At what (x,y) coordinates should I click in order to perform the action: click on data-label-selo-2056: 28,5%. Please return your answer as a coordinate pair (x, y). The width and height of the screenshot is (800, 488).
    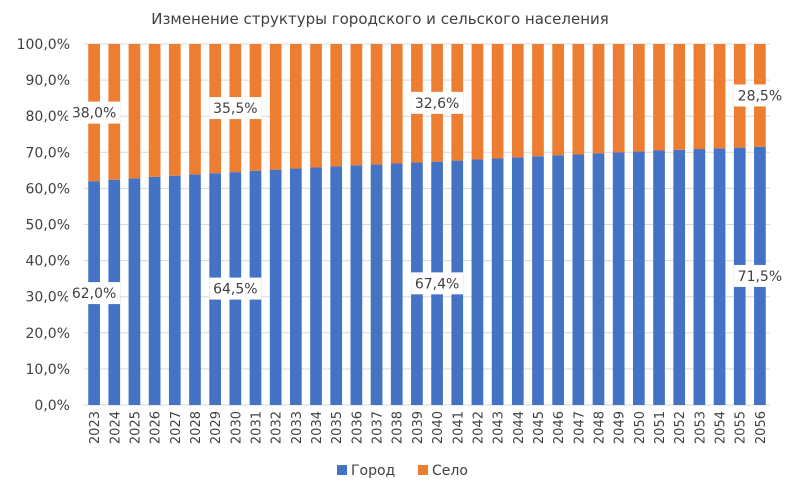
    Looking at the image, I should click on (760, 96).